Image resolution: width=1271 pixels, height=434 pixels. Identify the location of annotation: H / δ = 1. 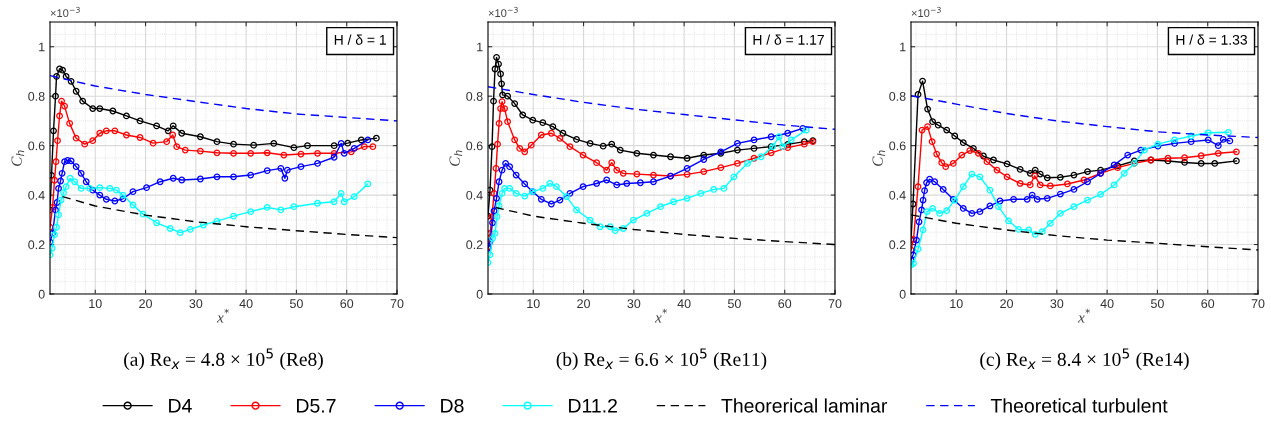
(360, 39).